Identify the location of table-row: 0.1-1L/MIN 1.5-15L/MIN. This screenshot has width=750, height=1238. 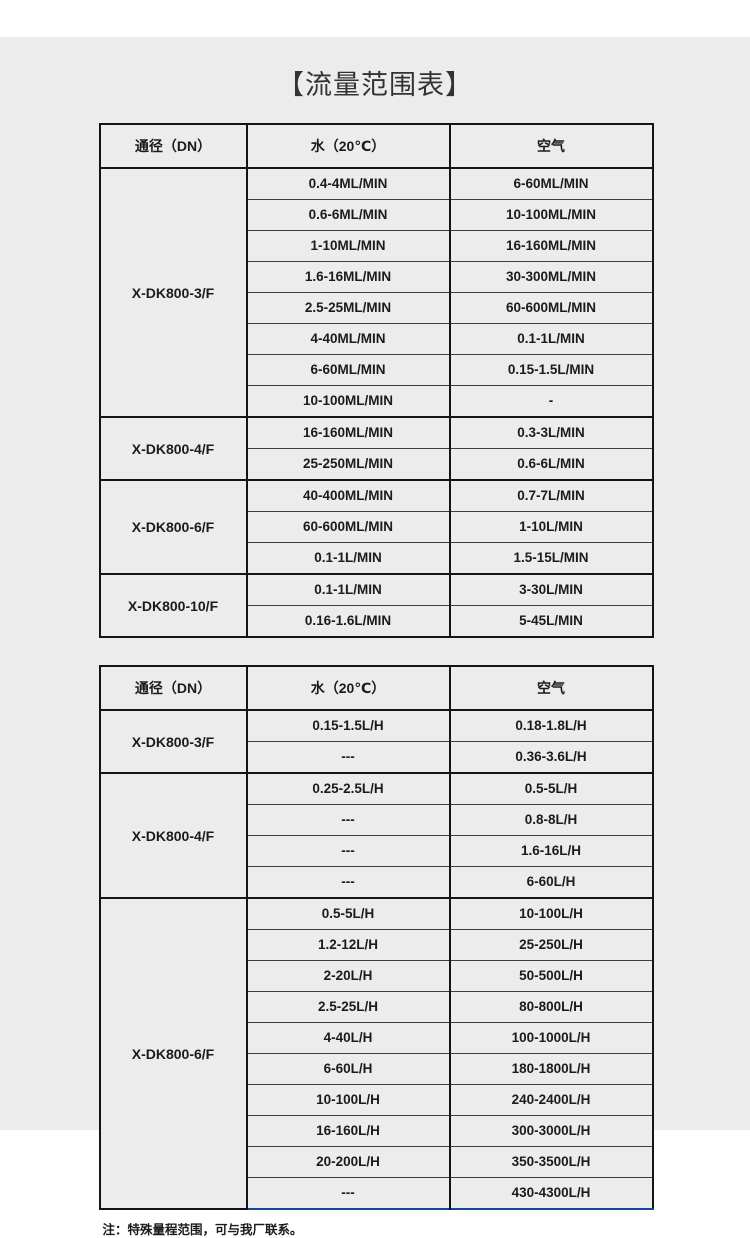
(376, 559).